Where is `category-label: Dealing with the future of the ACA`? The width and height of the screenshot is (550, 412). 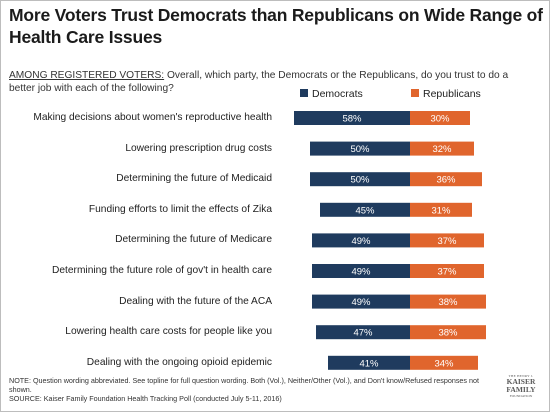
category-label: Dealing with the future of the ACA is located at coordinates (195, 301).